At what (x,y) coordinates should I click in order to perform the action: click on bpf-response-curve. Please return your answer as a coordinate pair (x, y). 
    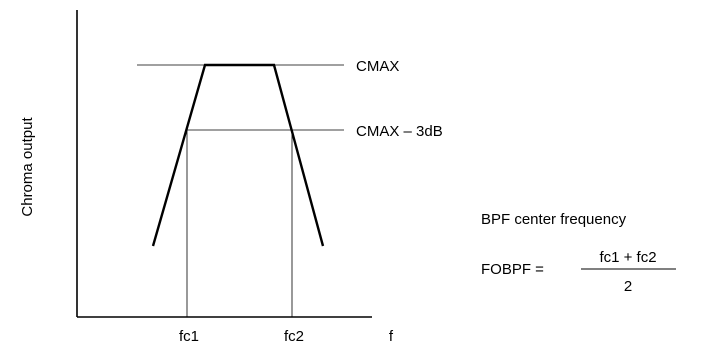
    Looking at the image, I should click on (238, 155).